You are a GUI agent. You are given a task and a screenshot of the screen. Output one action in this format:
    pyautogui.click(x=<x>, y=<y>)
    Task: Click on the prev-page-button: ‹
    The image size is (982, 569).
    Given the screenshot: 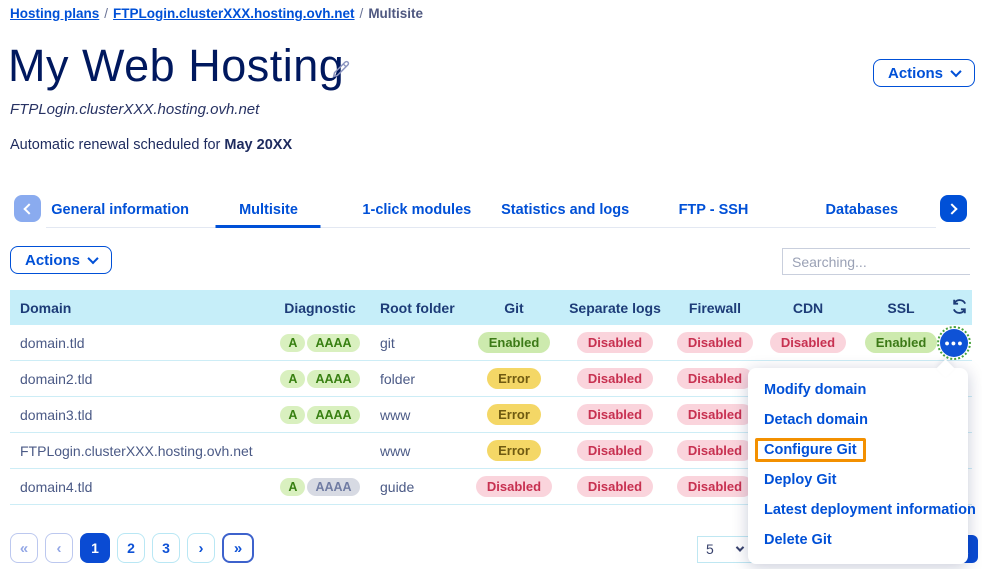 What is the action you would take?
    pyautogui.click(x=59, y=548)
    